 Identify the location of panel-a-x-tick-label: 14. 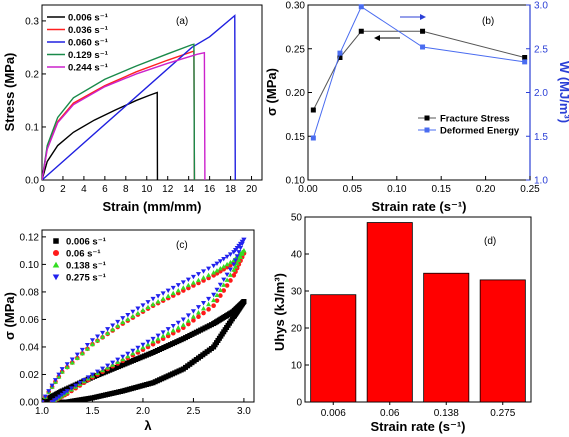
(189, 189).